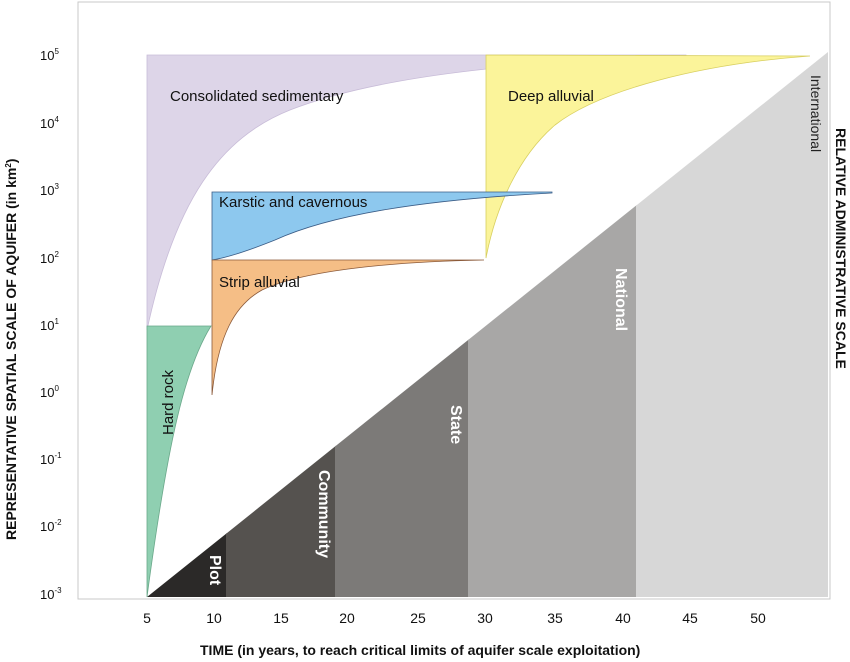 This screenshot has width=850, height=662. Describe the element at coordinates (648, 156) in the screenshot. I see `region-deep-alluvial` at that location.